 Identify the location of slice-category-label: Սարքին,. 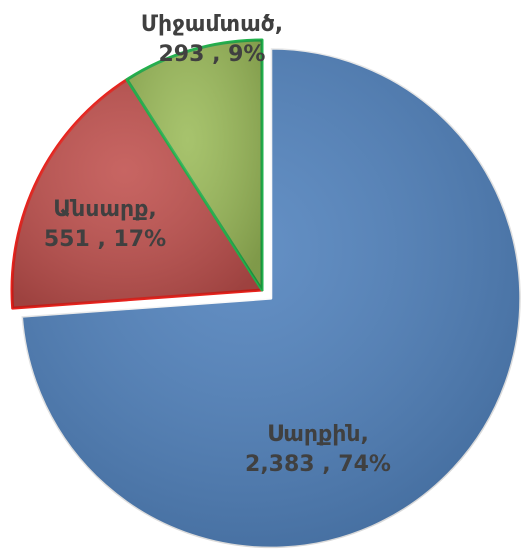
(318, 434).